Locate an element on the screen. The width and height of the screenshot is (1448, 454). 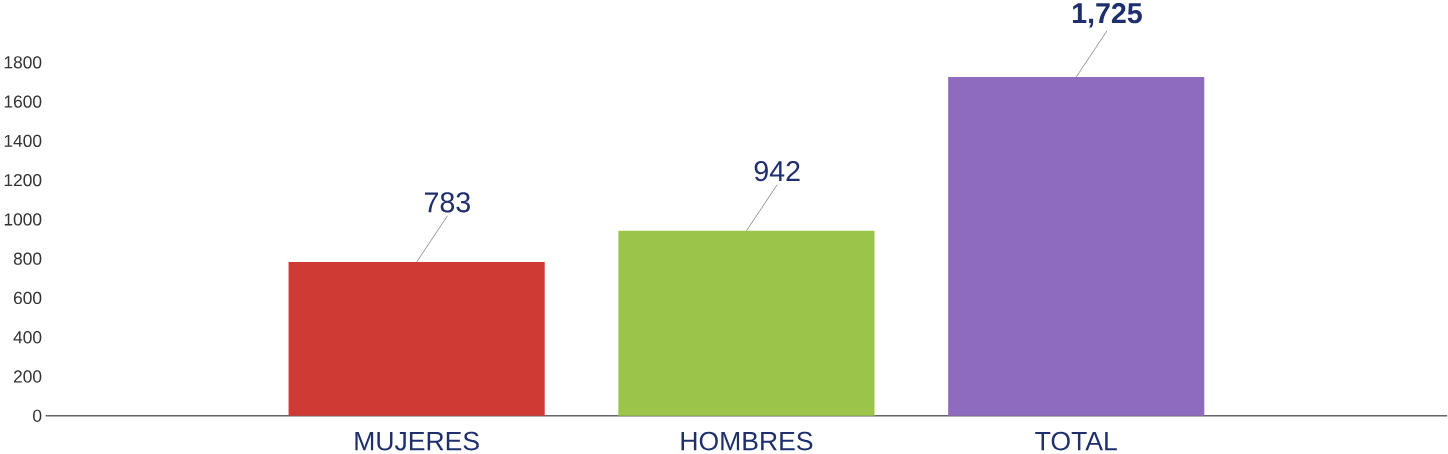
y-tick-label: 200 is located at coordinates (27, 376).